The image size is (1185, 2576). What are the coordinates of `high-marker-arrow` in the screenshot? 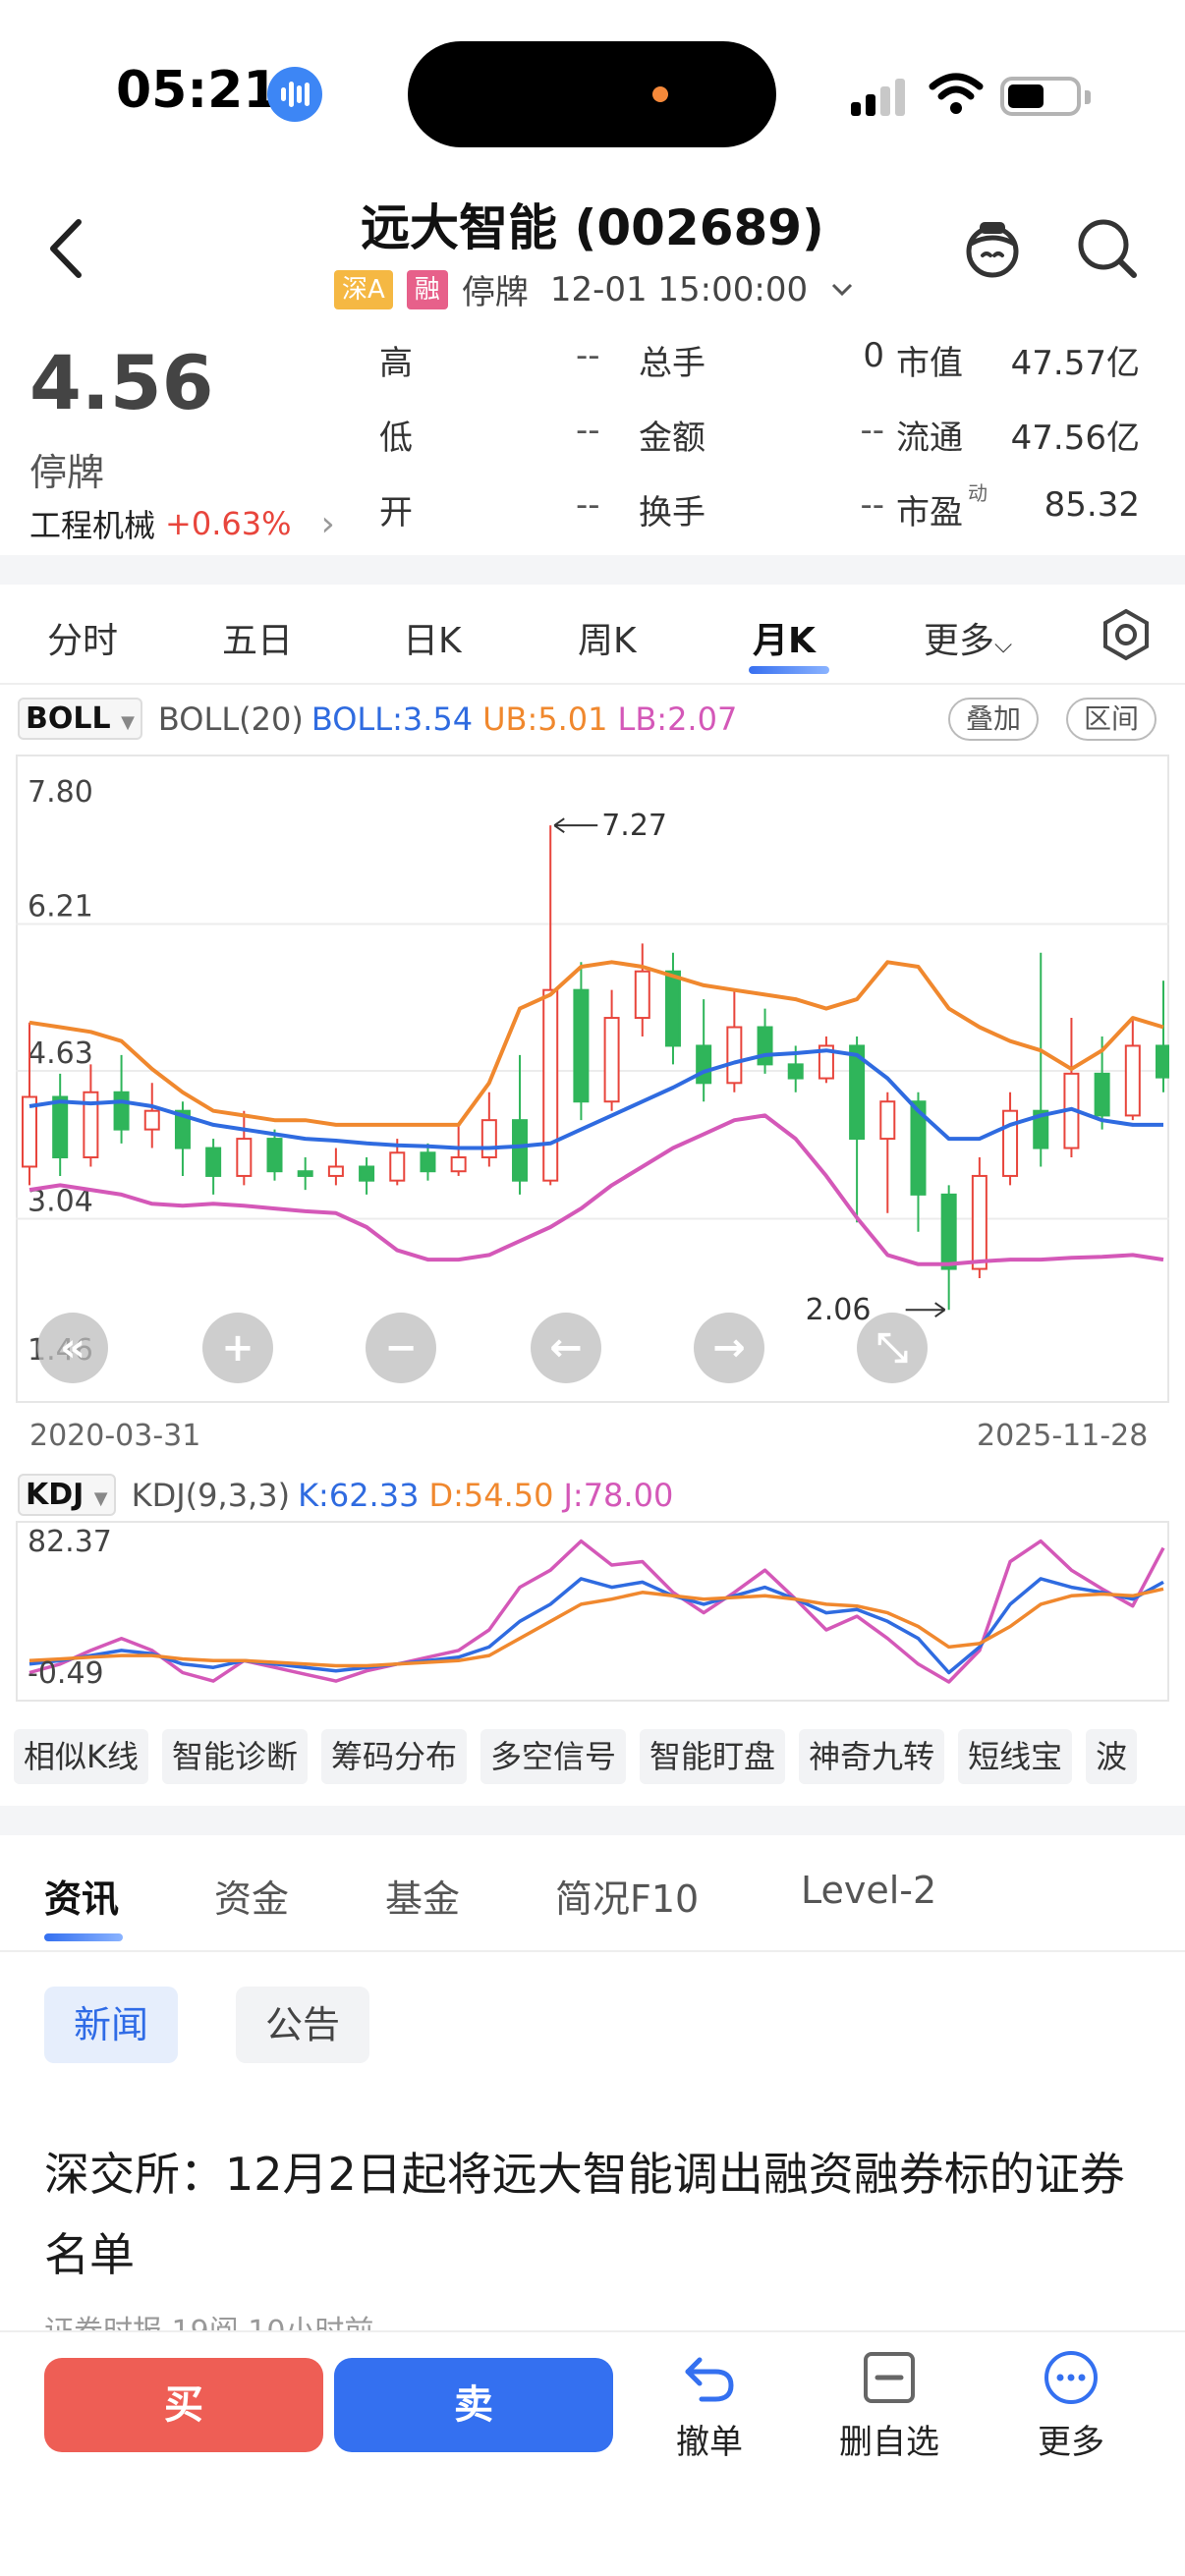 It's located at (575, 825).